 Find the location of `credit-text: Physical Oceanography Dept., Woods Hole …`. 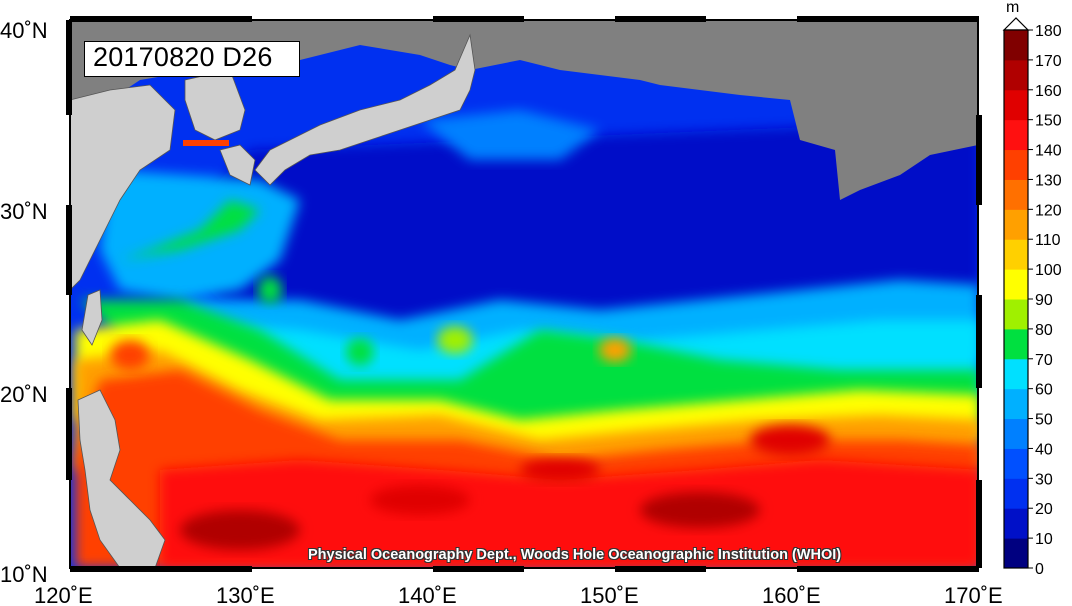

credit-text: Physical Oceanography Dept., Woods Hole … is located at coordinates (575, 555).